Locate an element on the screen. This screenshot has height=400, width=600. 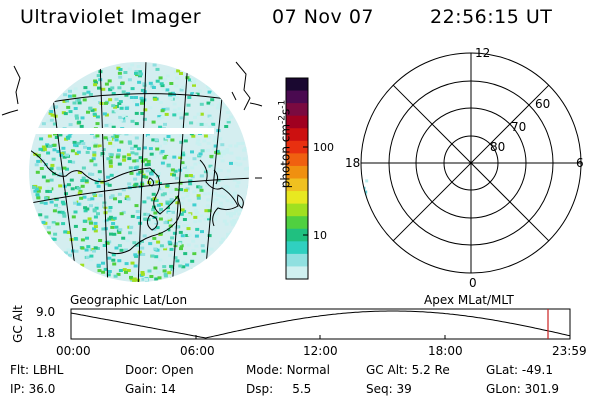
colorbar-frame is located at coordinates (297, 178).